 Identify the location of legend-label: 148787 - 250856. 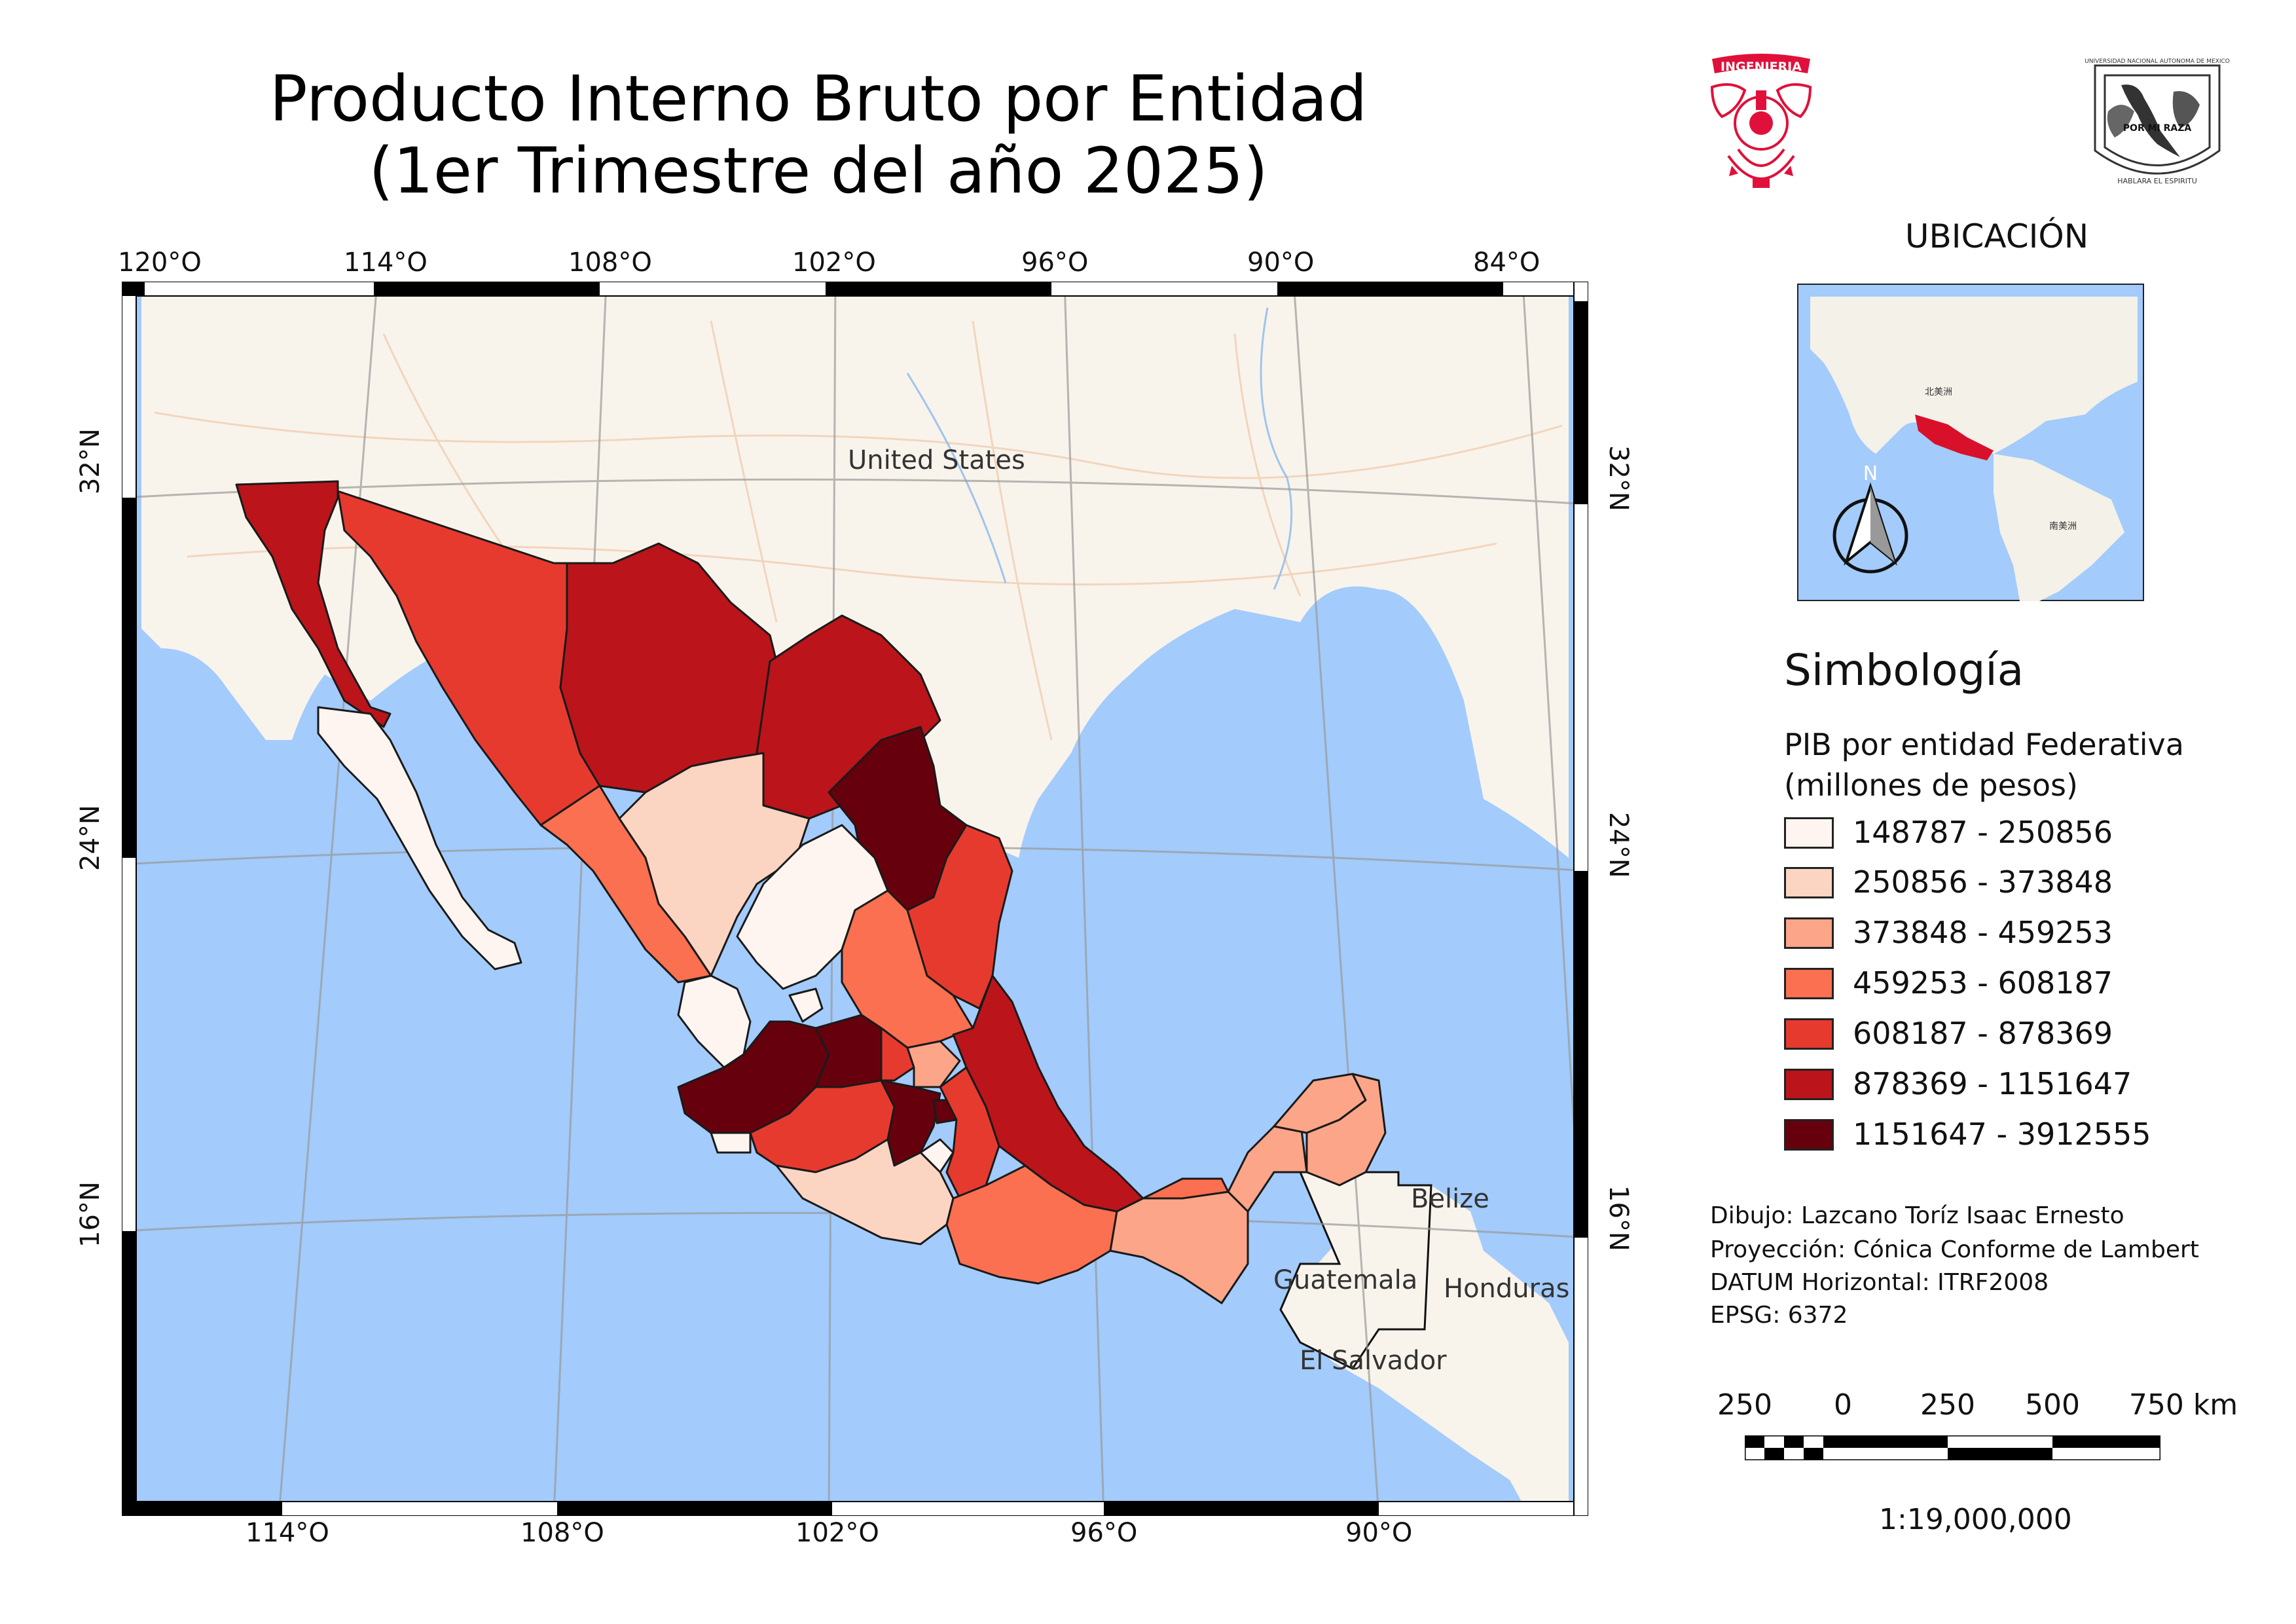
(1983, 832).